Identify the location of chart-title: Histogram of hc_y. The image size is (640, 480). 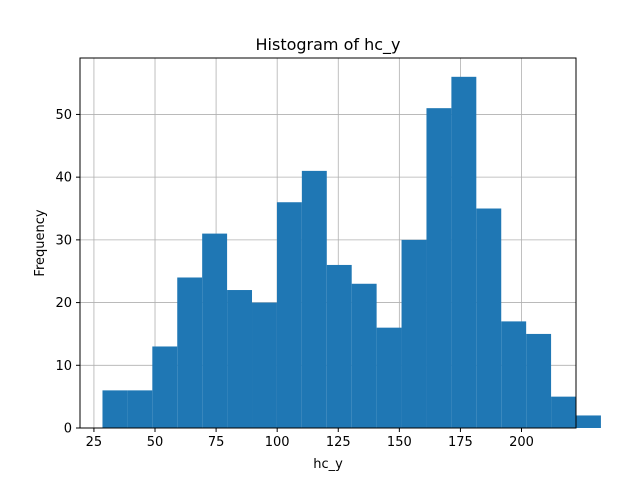
(328, 45).